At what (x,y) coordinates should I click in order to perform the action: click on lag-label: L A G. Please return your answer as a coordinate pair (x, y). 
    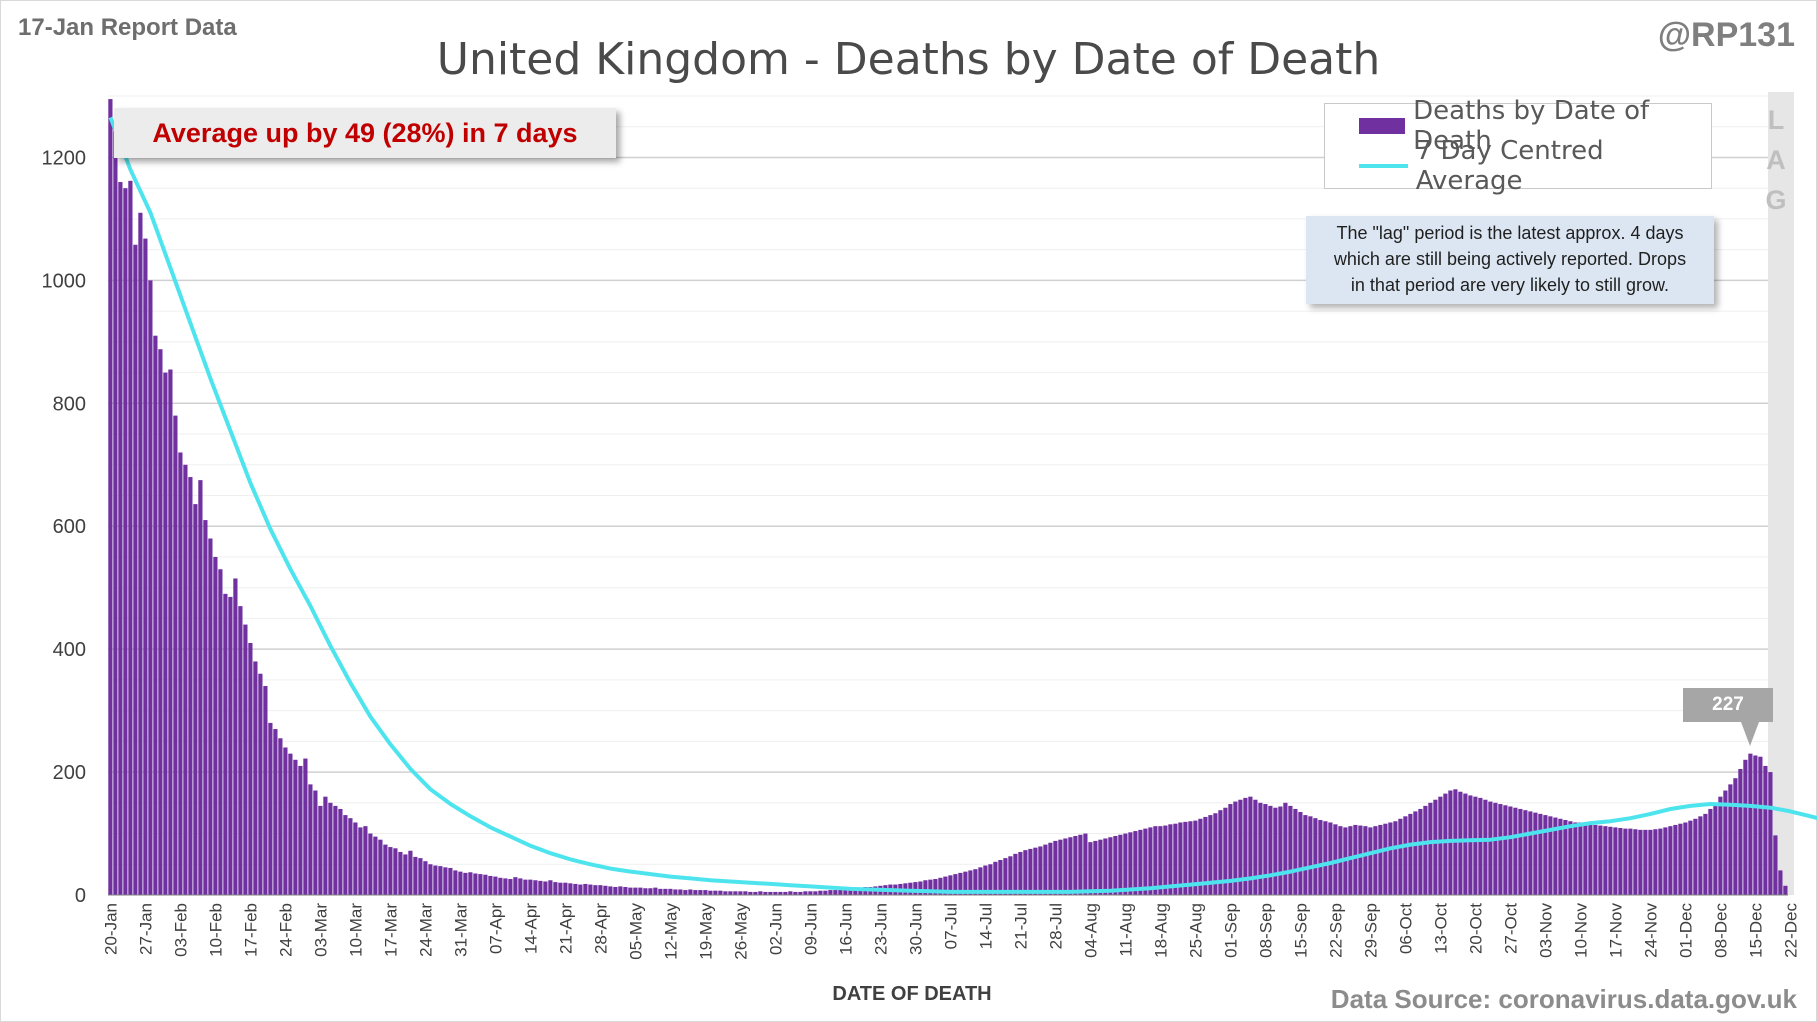
    Looking at the image, I should click on (1776, 160).